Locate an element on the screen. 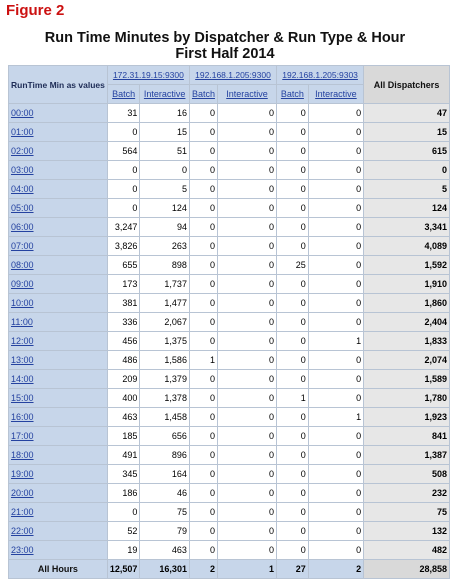  hour-label: 06:00 is located at coordinates (58, 227).